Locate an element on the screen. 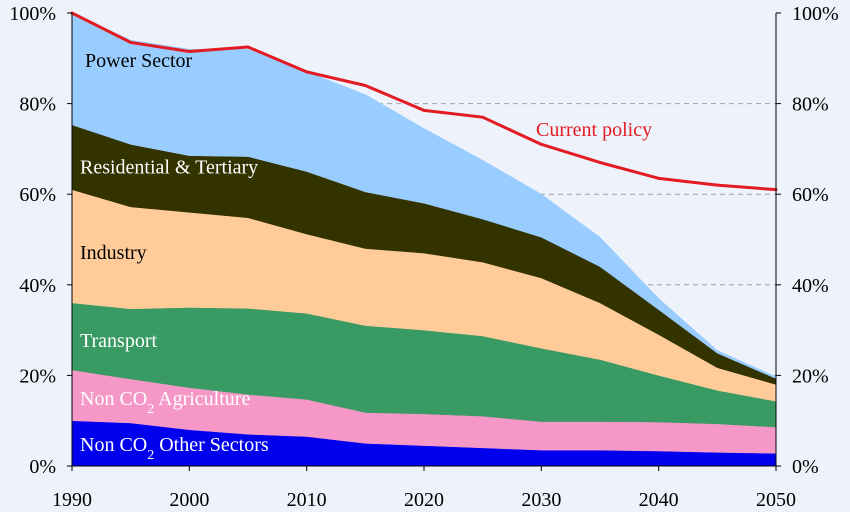 The height and width of the screenshot is (512, 850). label-non-co2-other-sectors: Non CO2 Other Sectors is located at coordinates (174, 448).